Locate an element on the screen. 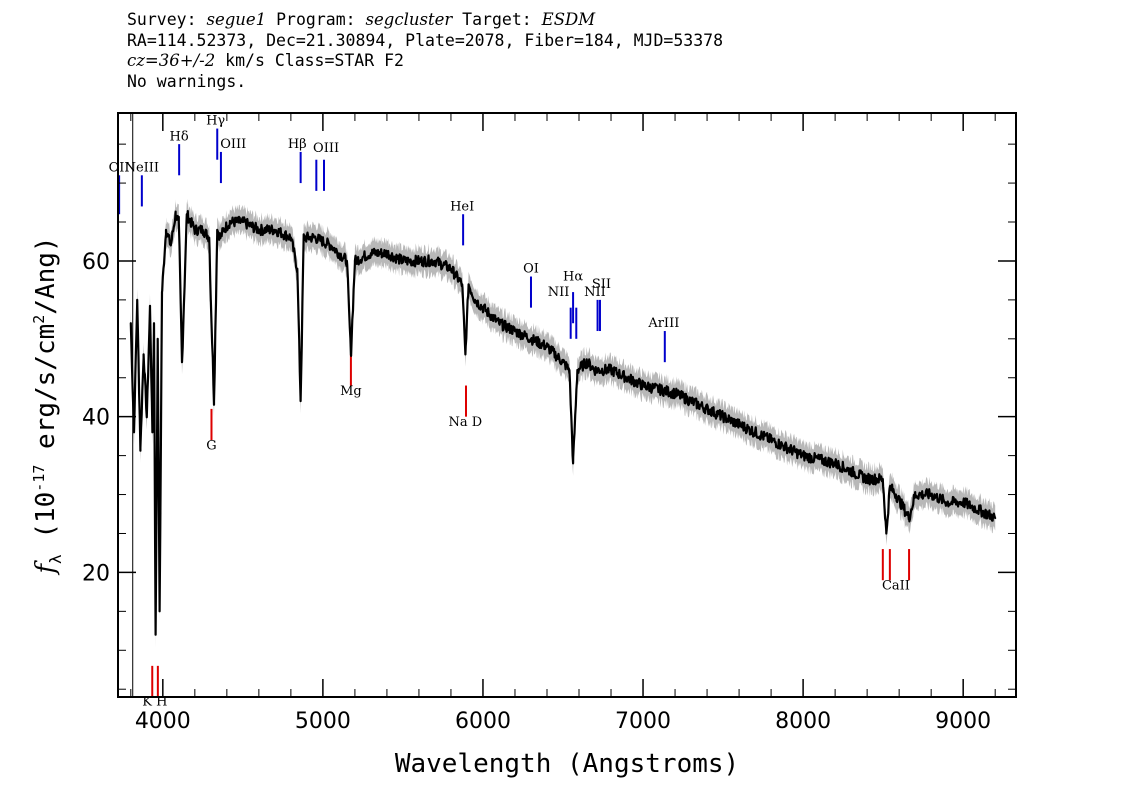 The height and width of the screenshot is (810, 1134). warnings-text: No warnings. is located at coordinates (187, 81).